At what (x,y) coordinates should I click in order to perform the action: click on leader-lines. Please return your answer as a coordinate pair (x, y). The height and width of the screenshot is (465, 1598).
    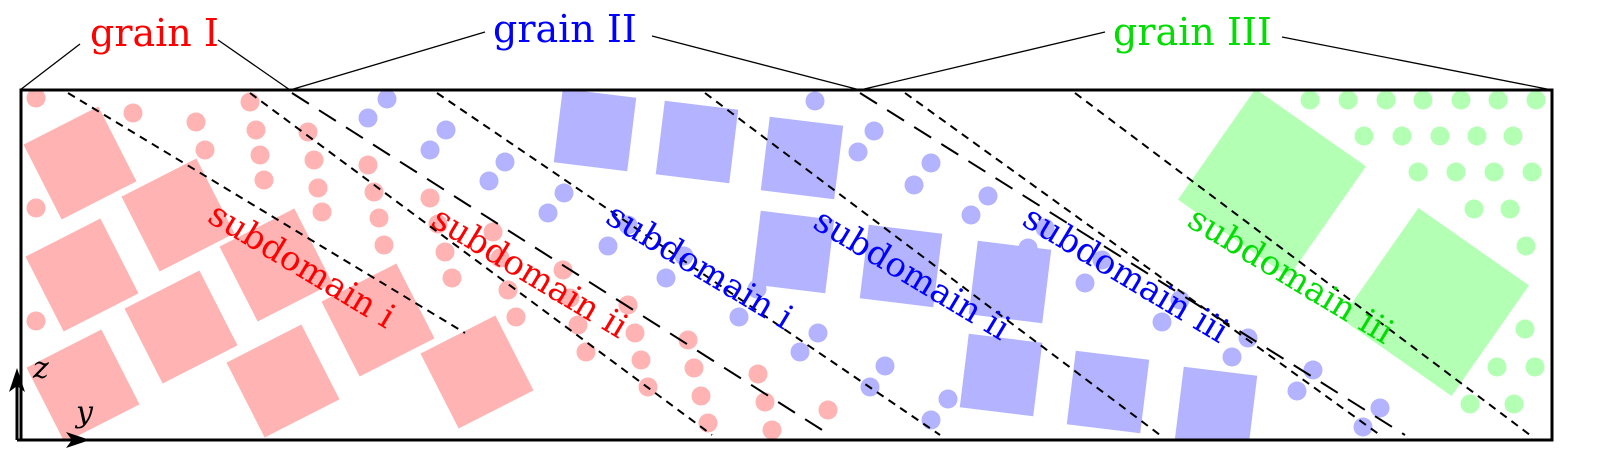
    Looking at the image, I should click on (786, 61).